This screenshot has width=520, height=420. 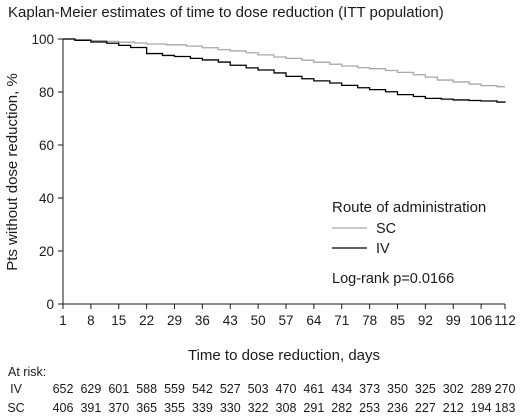 I want to click on at-risk-cell-sc: 391, so click(x=90, y=408).